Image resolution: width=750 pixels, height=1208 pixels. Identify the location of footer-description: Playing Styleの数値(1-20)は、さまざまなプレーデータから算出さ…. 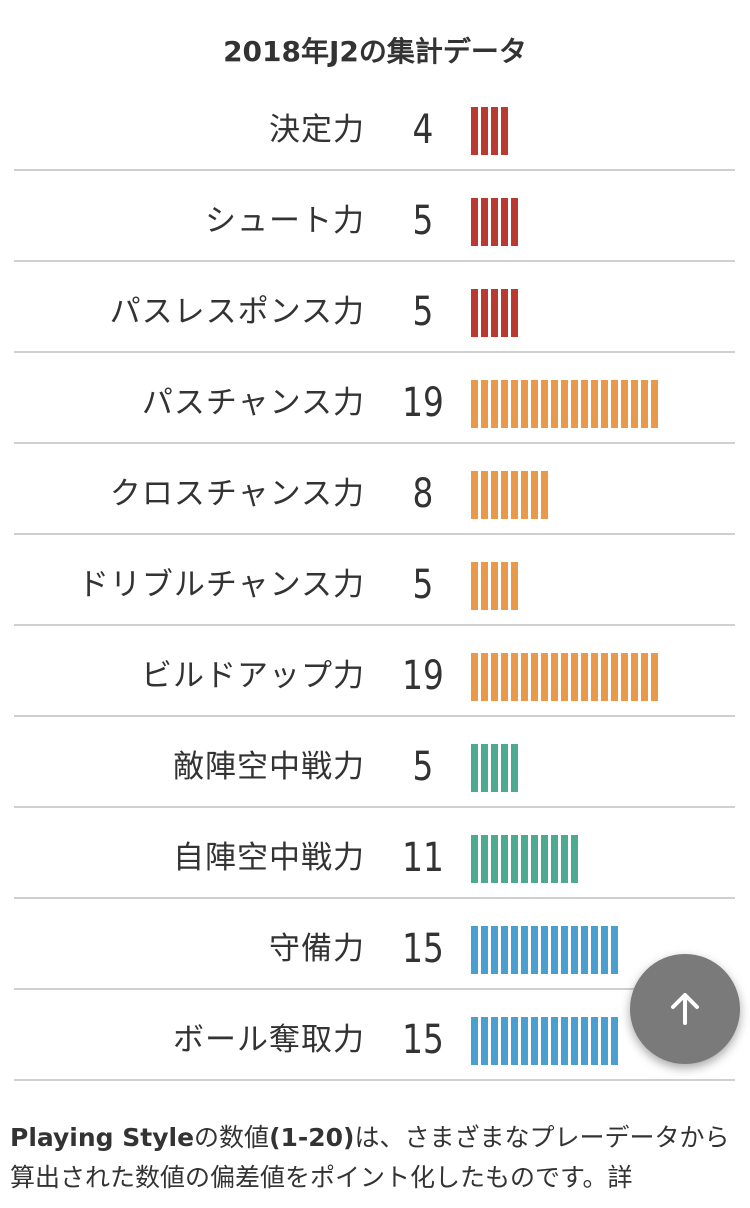
(375, 1158).